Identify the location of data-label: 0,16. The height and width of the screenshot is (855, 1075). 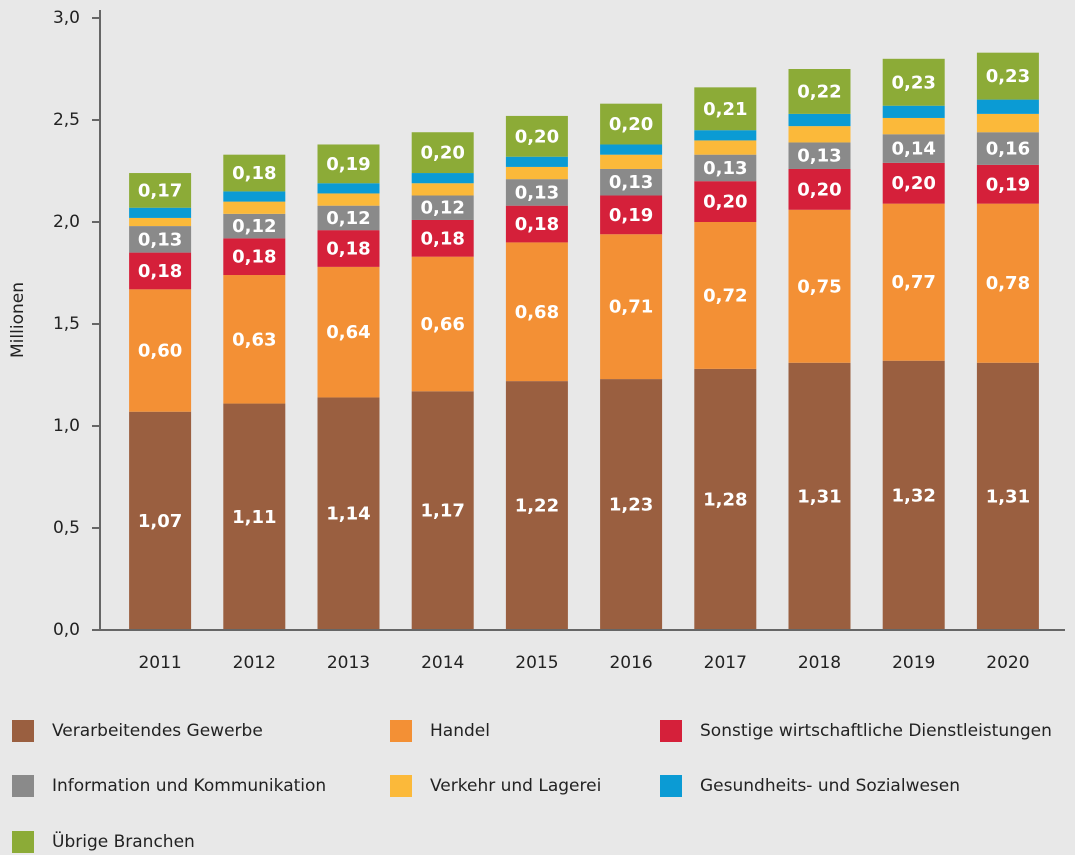
(1008, 149).